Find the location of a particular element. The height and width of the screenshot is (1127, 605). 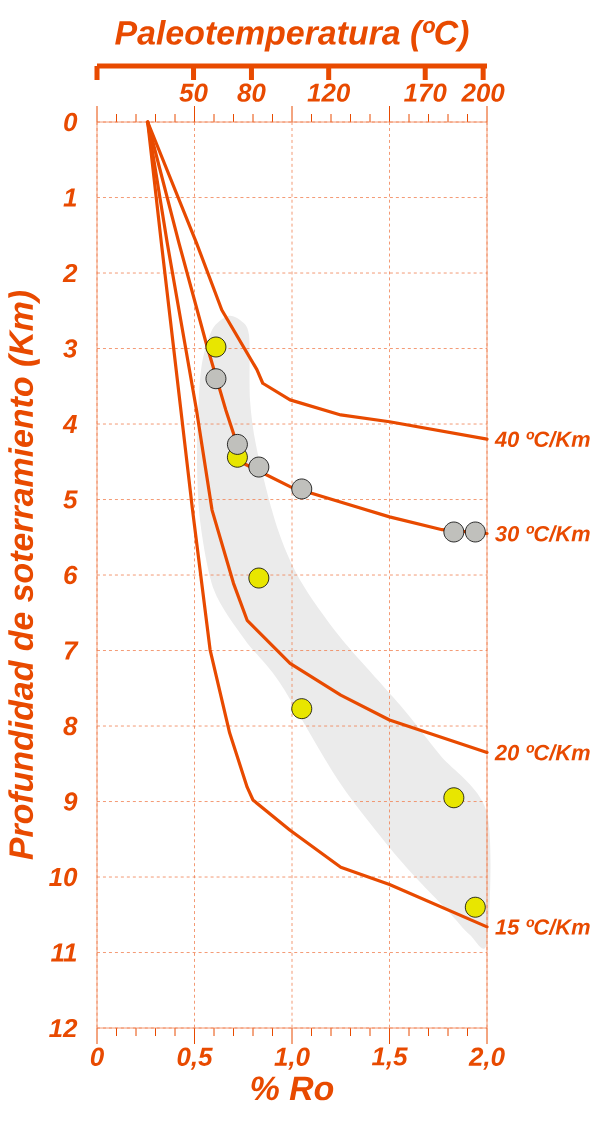

y-tick-label: 7 is located at coordinates (71, 650).